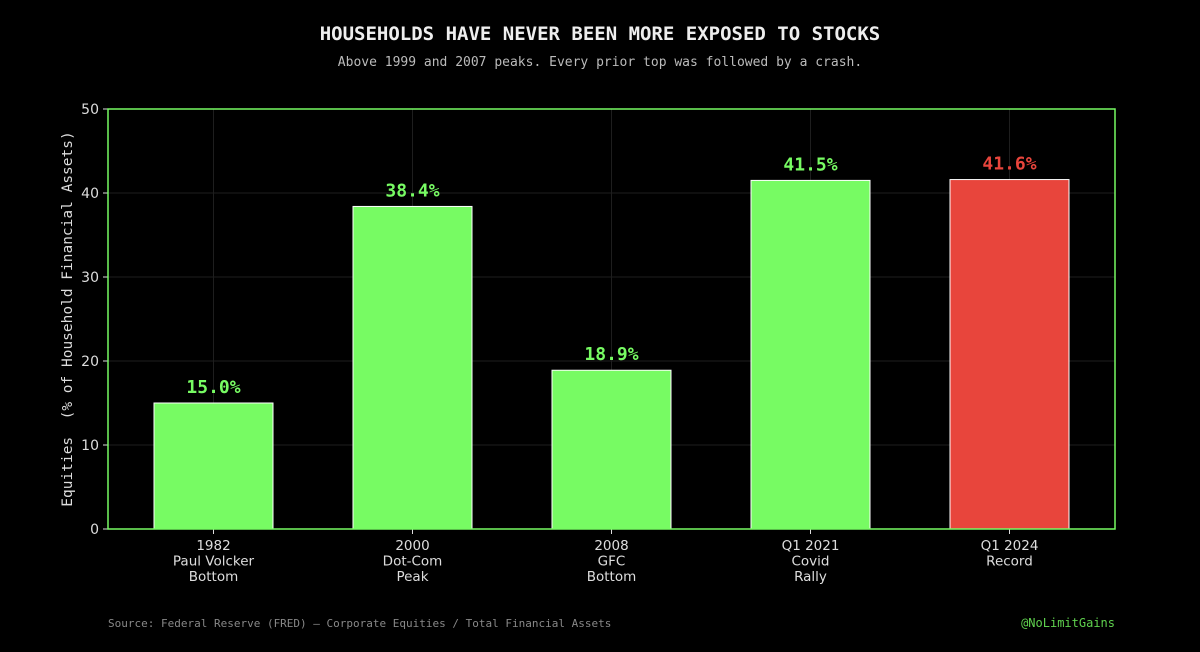 The width and height of the screenshot is (1200, 652). What do you see at coordinates (1068, 623) in the screenshot?
I see `author-handle: @NoLimitGains` at bounding box center [1068, 623].